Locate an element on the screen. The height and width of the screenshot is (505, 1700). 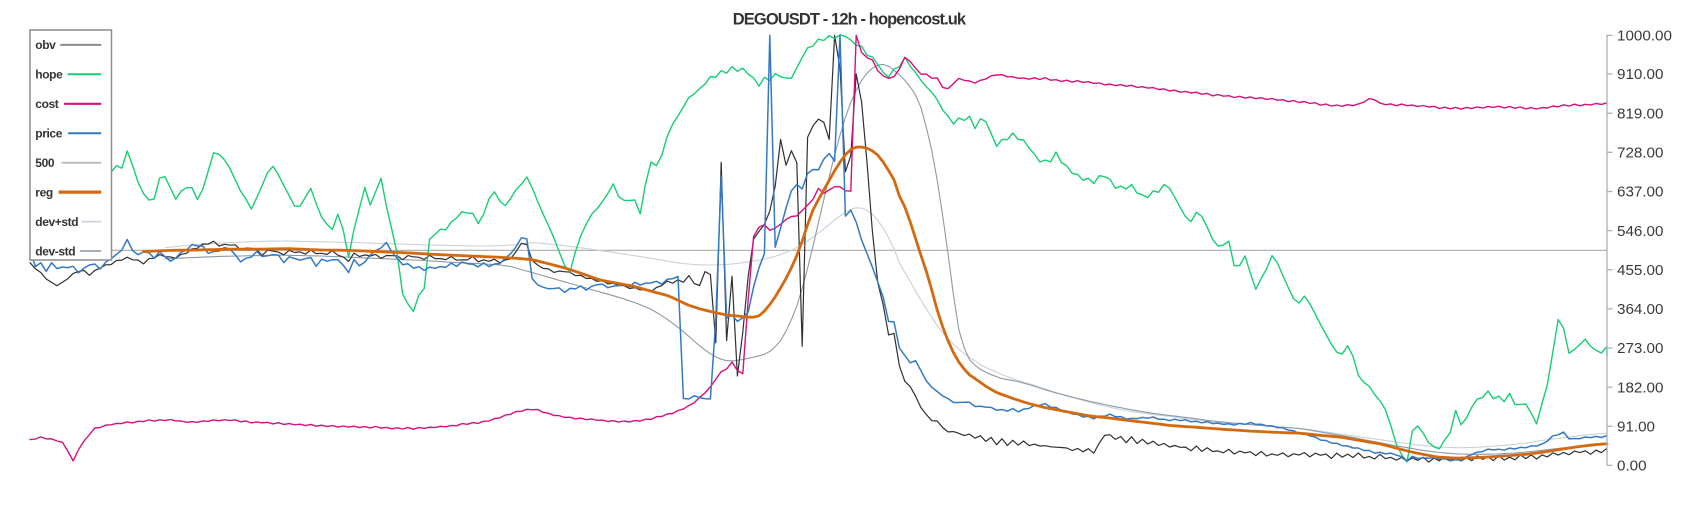
svg-text: dev+std is located at coordinates (56, 222).